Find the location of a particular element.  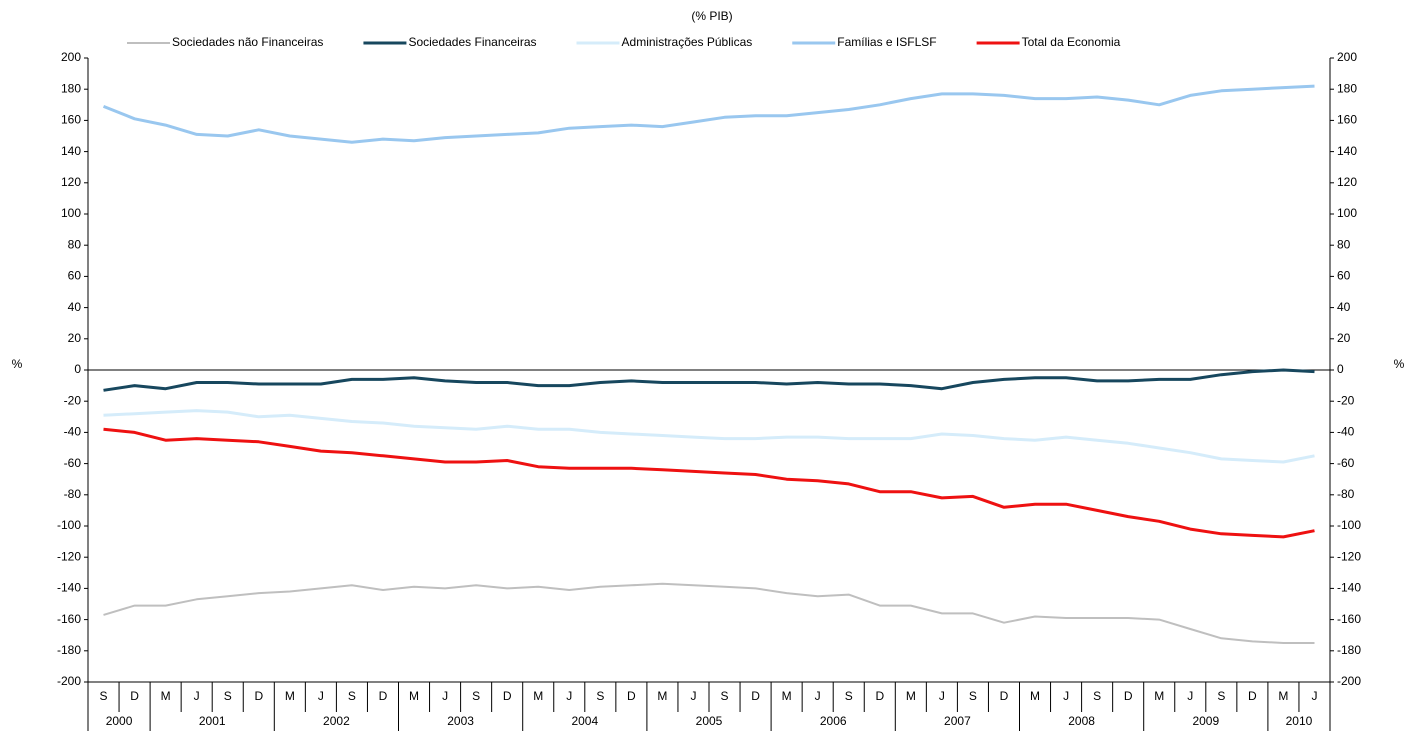

year-label: 2004 is located at coordinates (584, 721).